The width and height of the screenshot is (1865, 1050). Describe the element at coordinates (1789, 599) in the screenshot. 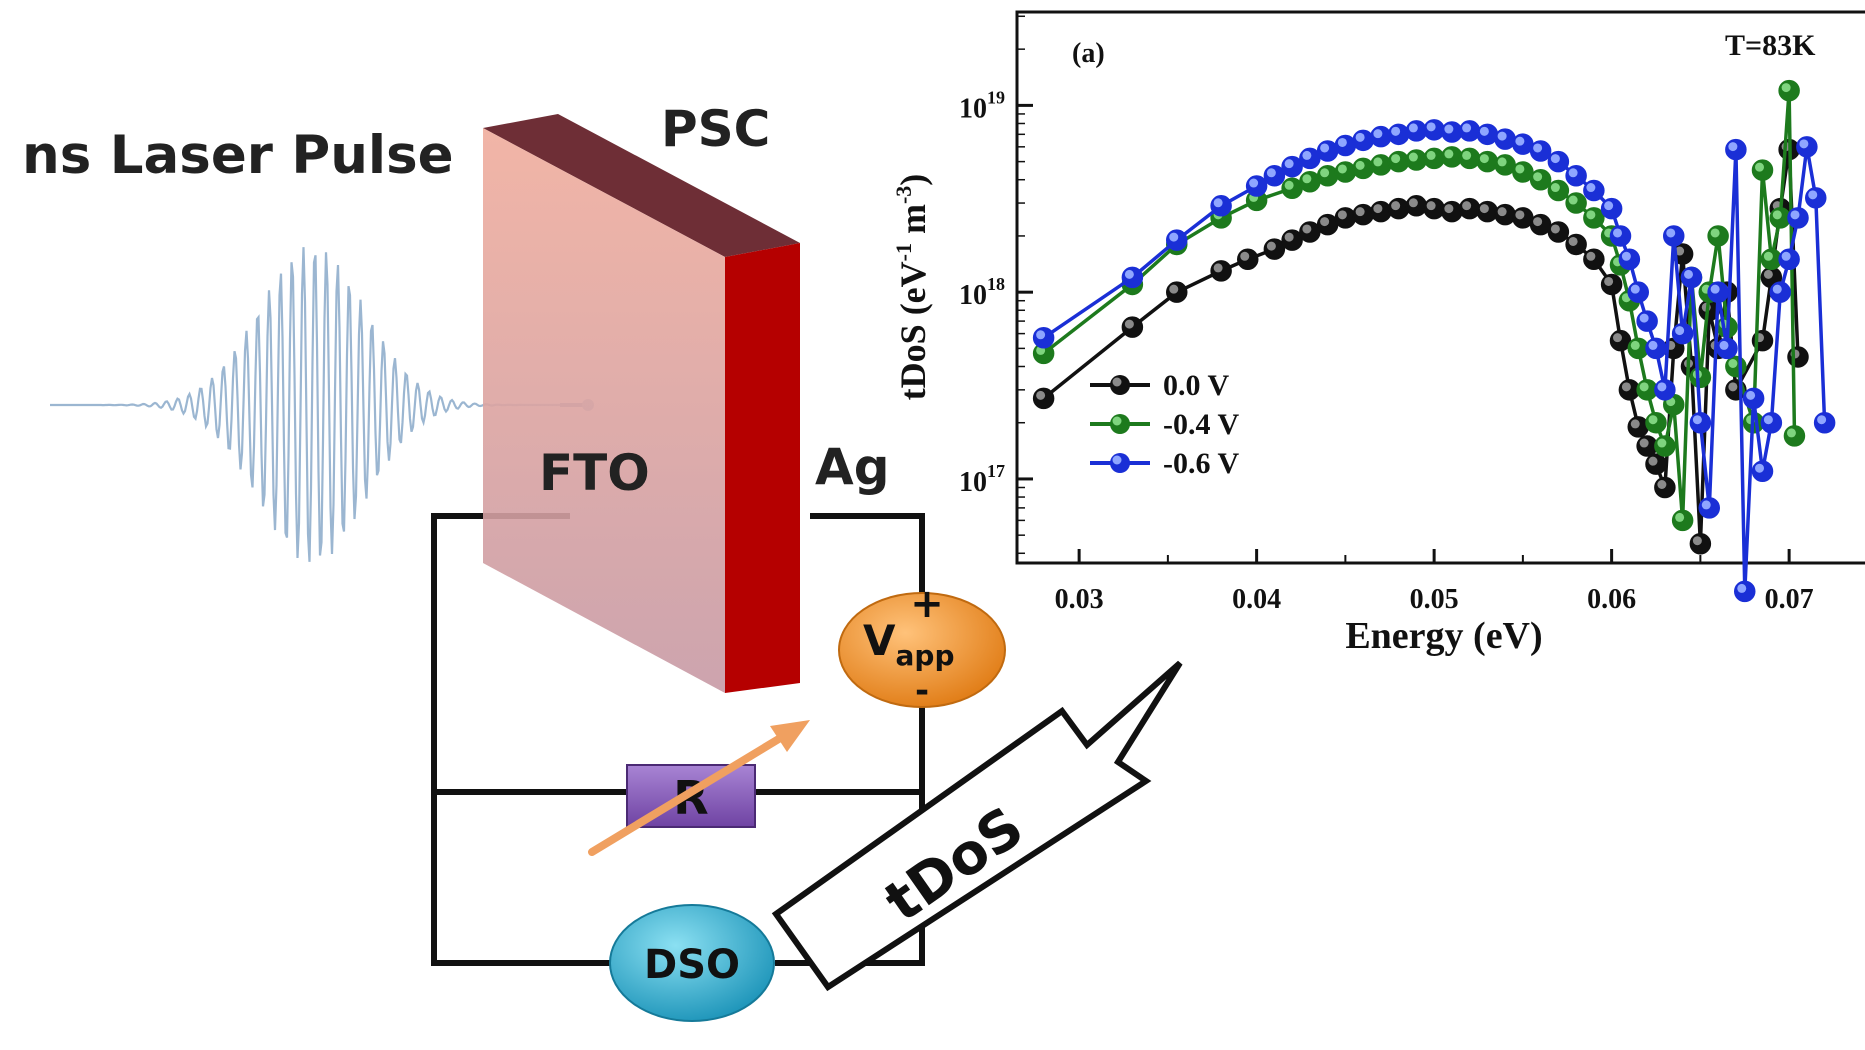

I see `x-tick-label: 0.07` at that location.